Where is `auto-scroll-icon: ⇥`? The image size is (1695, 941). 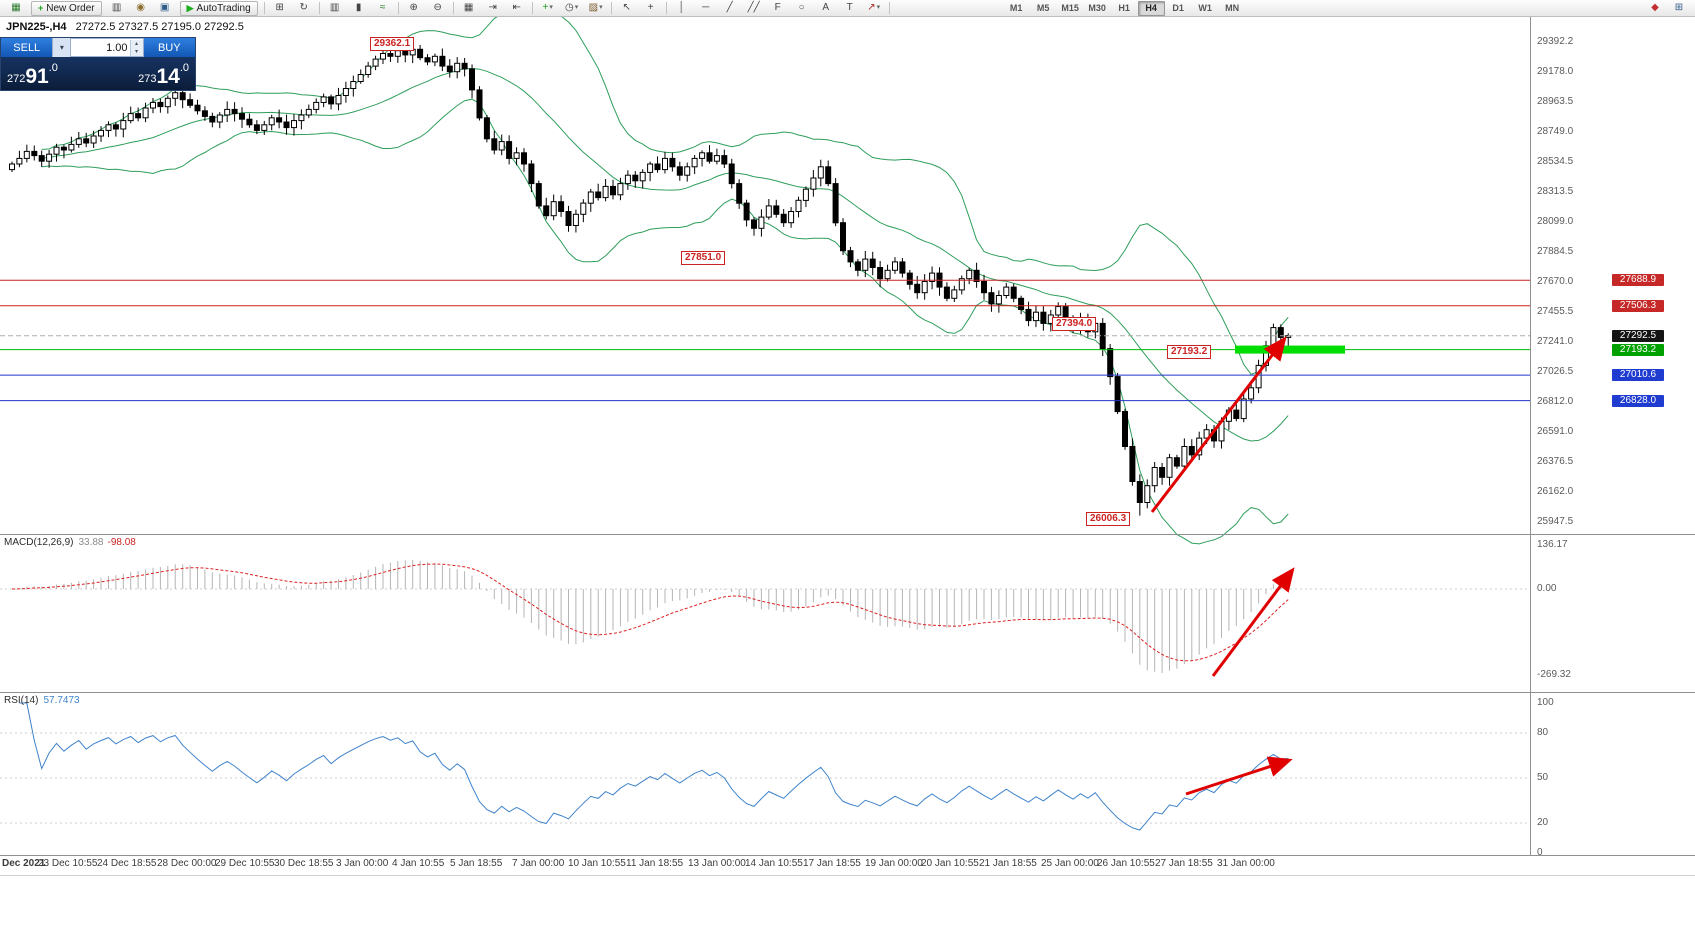
auto-scroll-icon: ⇥ is located at coordinates (493, 8).